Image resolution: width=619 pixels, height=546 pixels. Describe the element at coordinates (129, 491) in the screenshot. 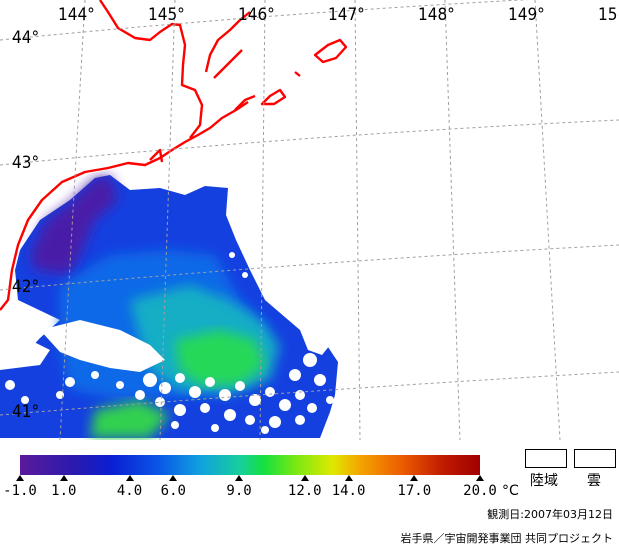

I see `color-bar-tick-label: 4.0` at that location.